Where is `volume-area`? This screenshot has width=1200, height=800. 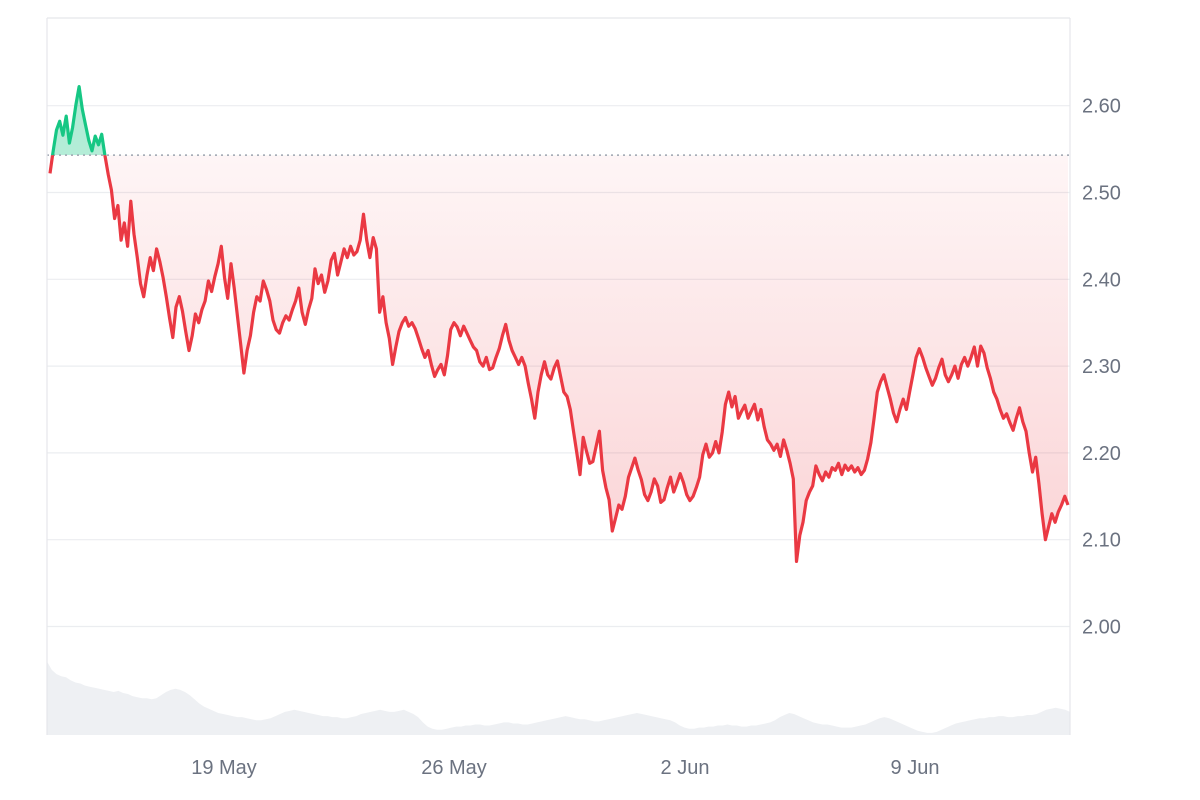 volume-area is located at coordinates (558, 698).